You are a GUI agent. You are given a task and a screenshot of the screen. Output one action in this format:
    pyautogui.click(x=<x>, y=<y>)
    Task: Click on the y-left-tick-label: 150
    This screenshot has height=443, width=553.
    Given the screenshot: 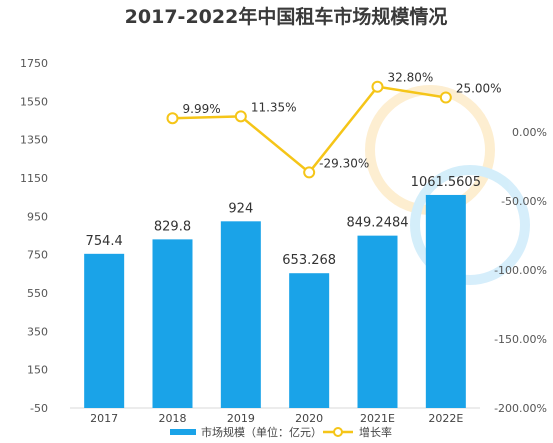 What is the action you would take?
    pyautogui.click(x=37, y=370)
    